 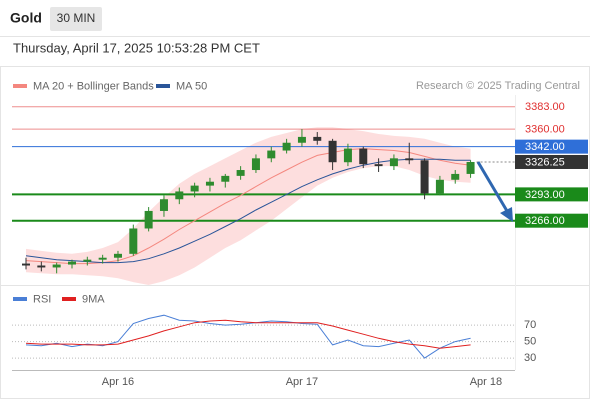 I want to click on legend-label: 9MA, so click(x=93, y=299).